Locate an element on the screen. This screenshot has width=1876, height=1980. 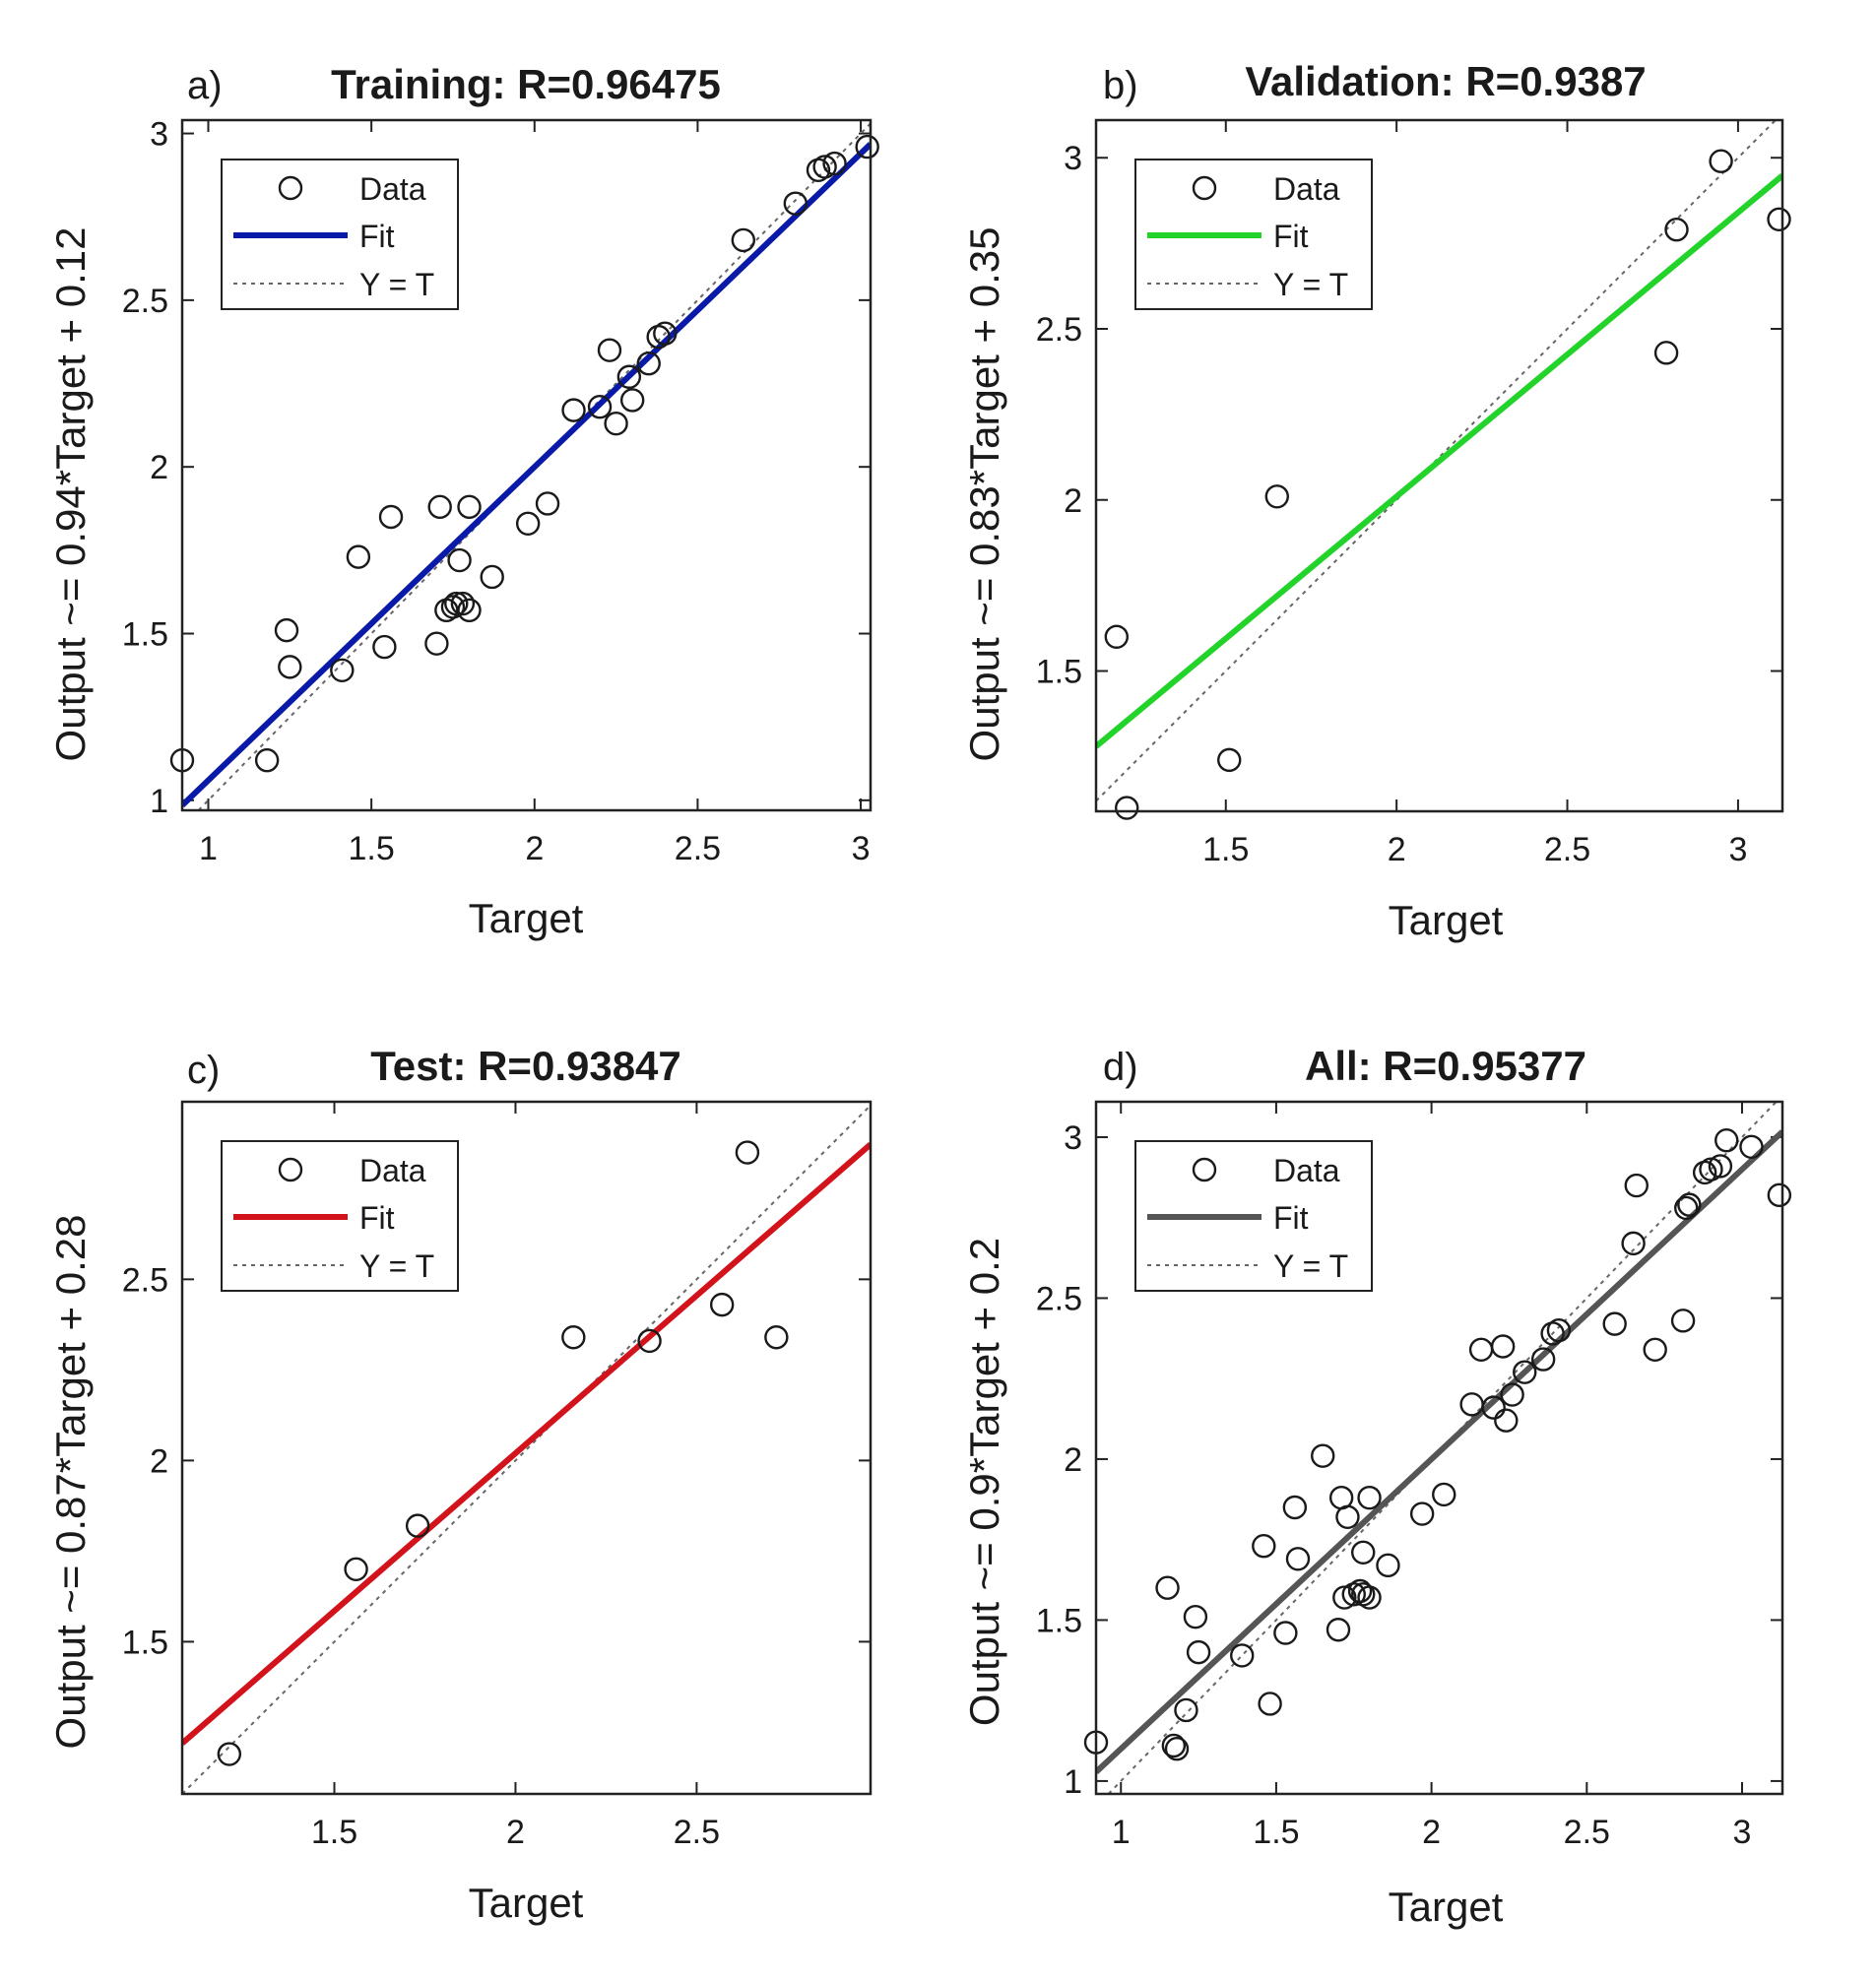
chart-title: All: R=0.95377 is located at coordinates (1446, 1066).